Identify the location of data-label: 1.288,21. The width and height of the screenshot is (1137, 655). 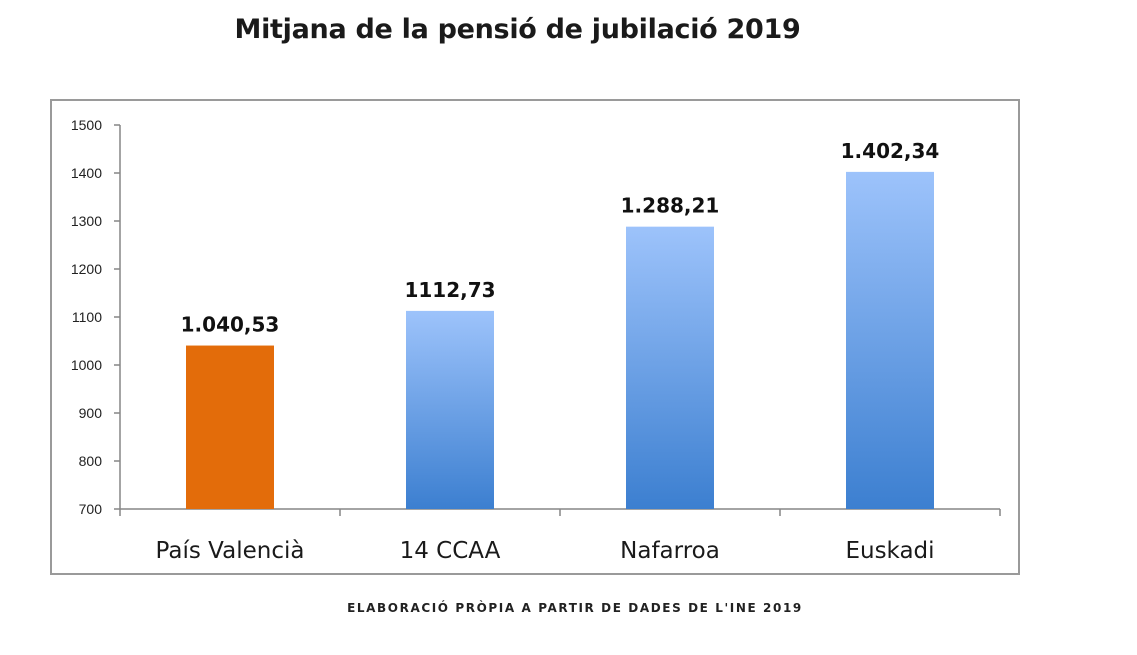
(670, 206).